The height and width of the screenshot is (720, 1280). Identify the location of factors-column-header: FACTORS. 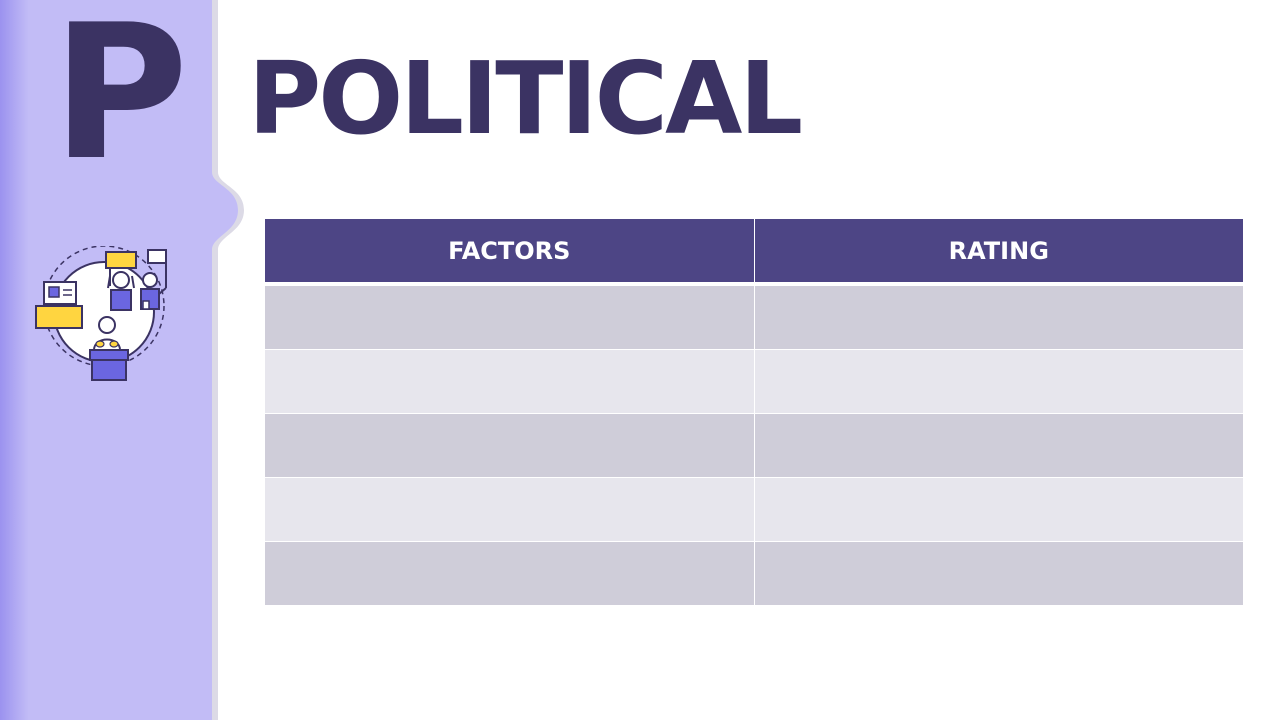
(510, 252).